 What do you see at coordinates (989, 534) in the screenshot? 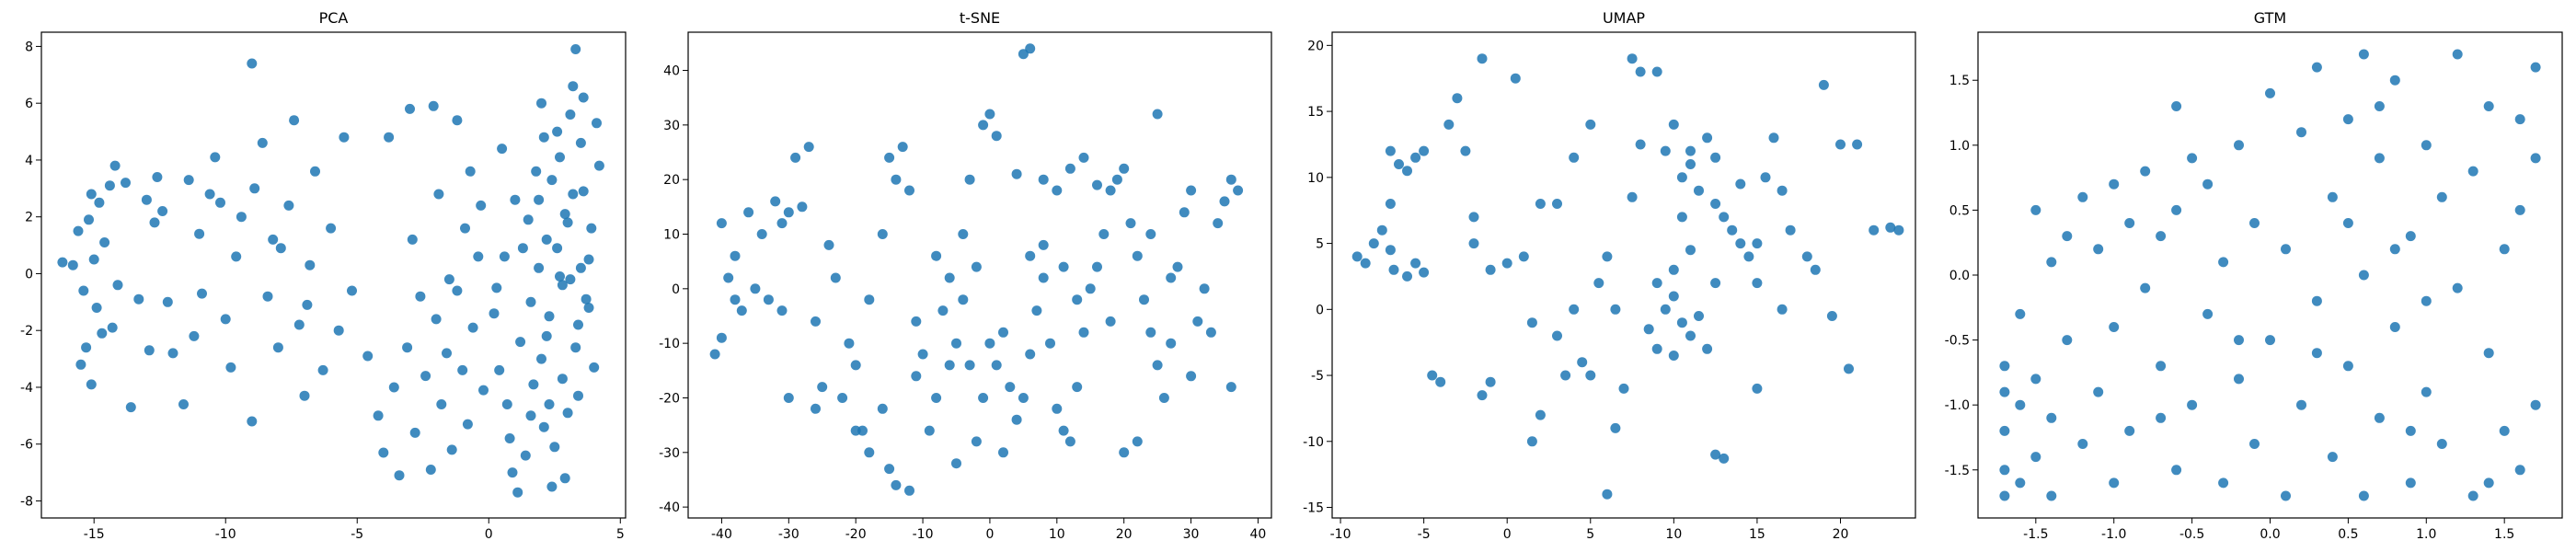
I see `x-tick-label: 0` at bounding box center [989, 534].